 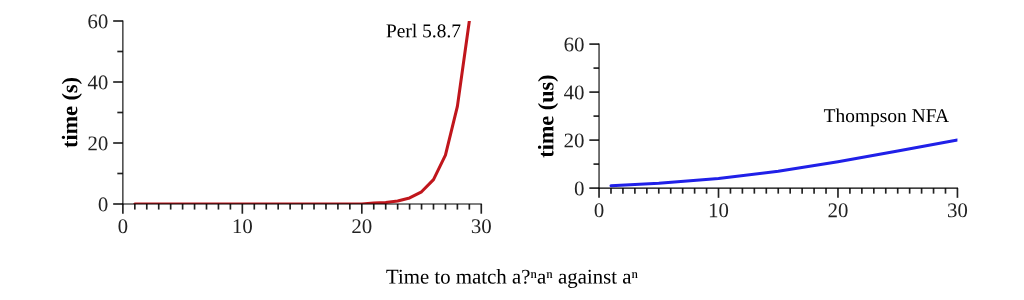 I want to click on series-label: Perl 5.8.7, so click(x=423, y=30).